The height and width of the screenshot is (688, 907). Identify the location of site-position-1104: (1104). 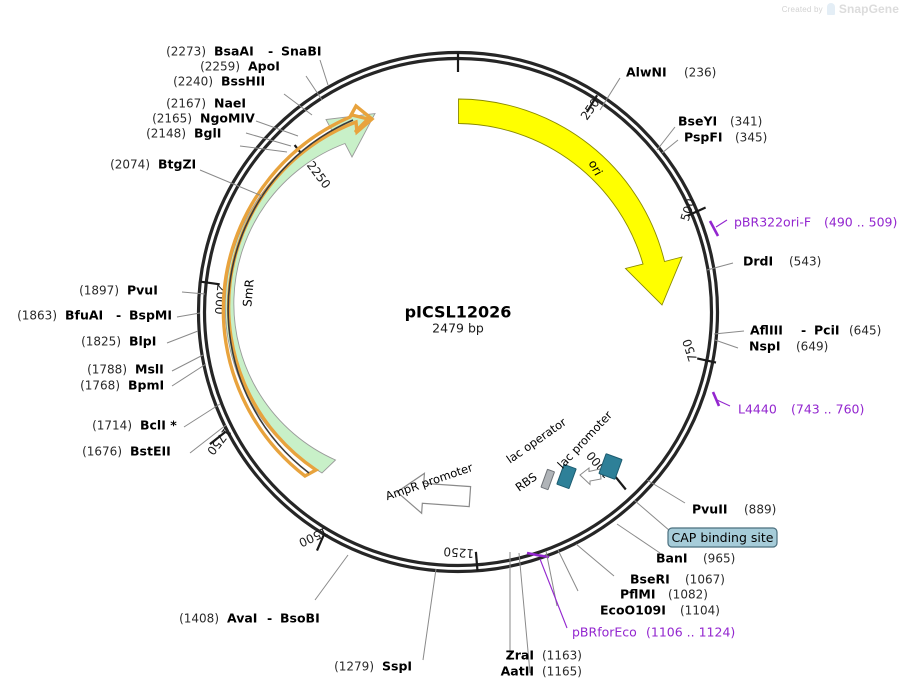
(700, 611).